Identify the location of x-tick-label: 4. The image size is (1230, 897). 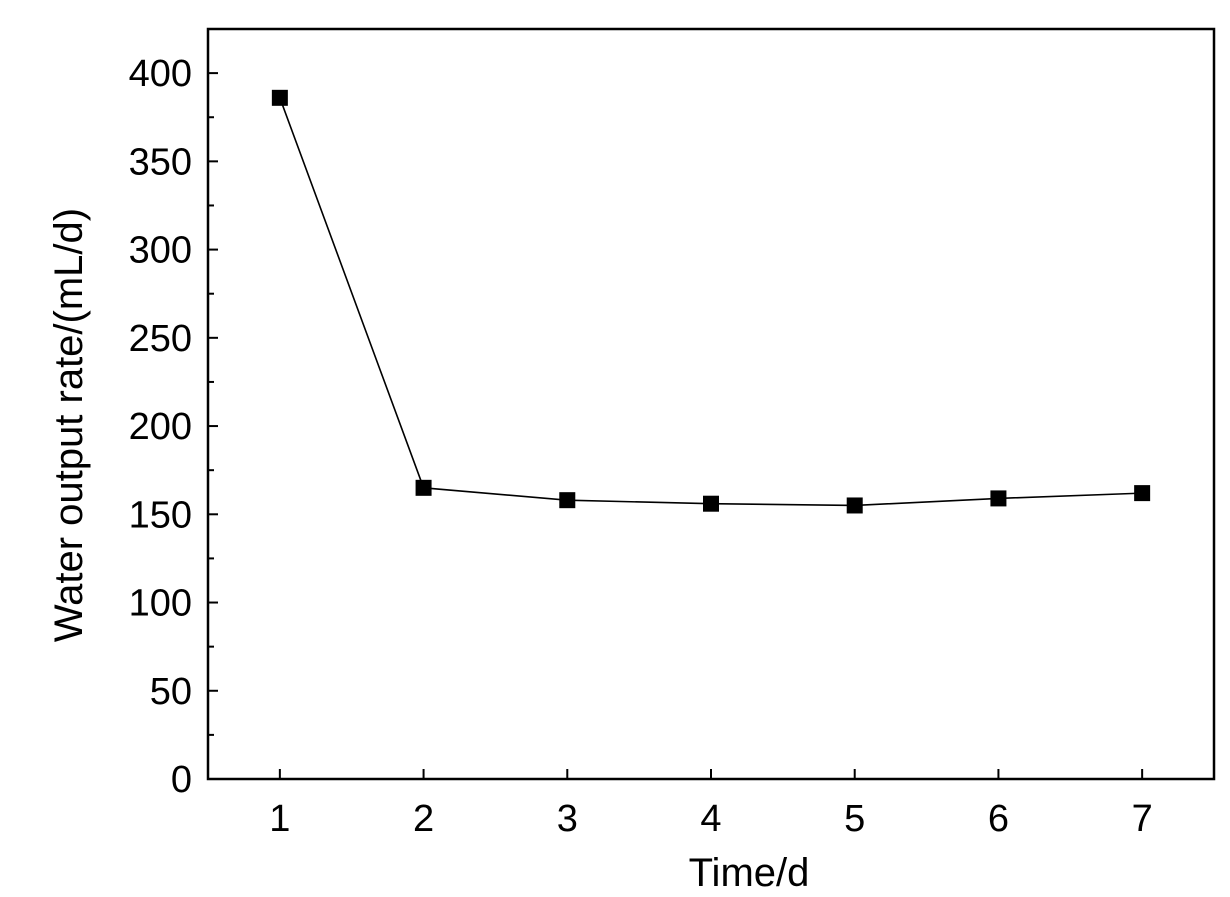
(710, 819).